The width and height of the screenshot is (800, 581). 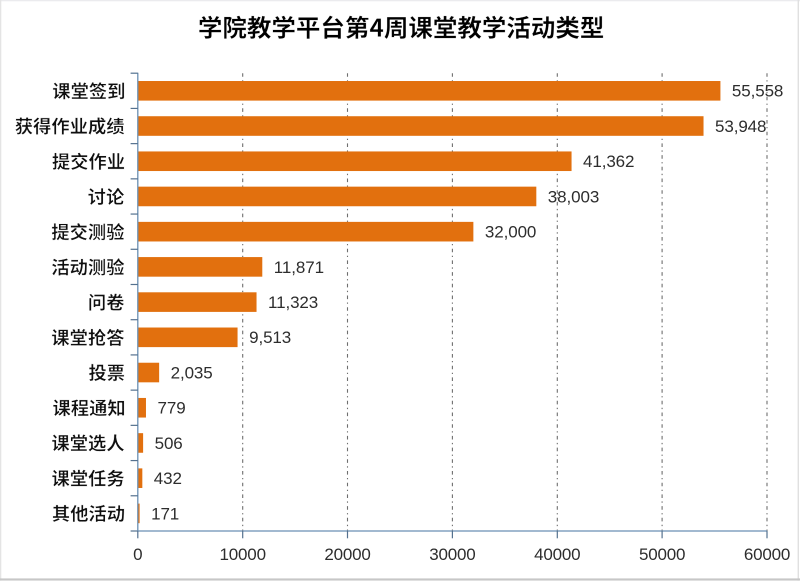 I want to click on svg-text: 40000, so click(x=557, y=554).